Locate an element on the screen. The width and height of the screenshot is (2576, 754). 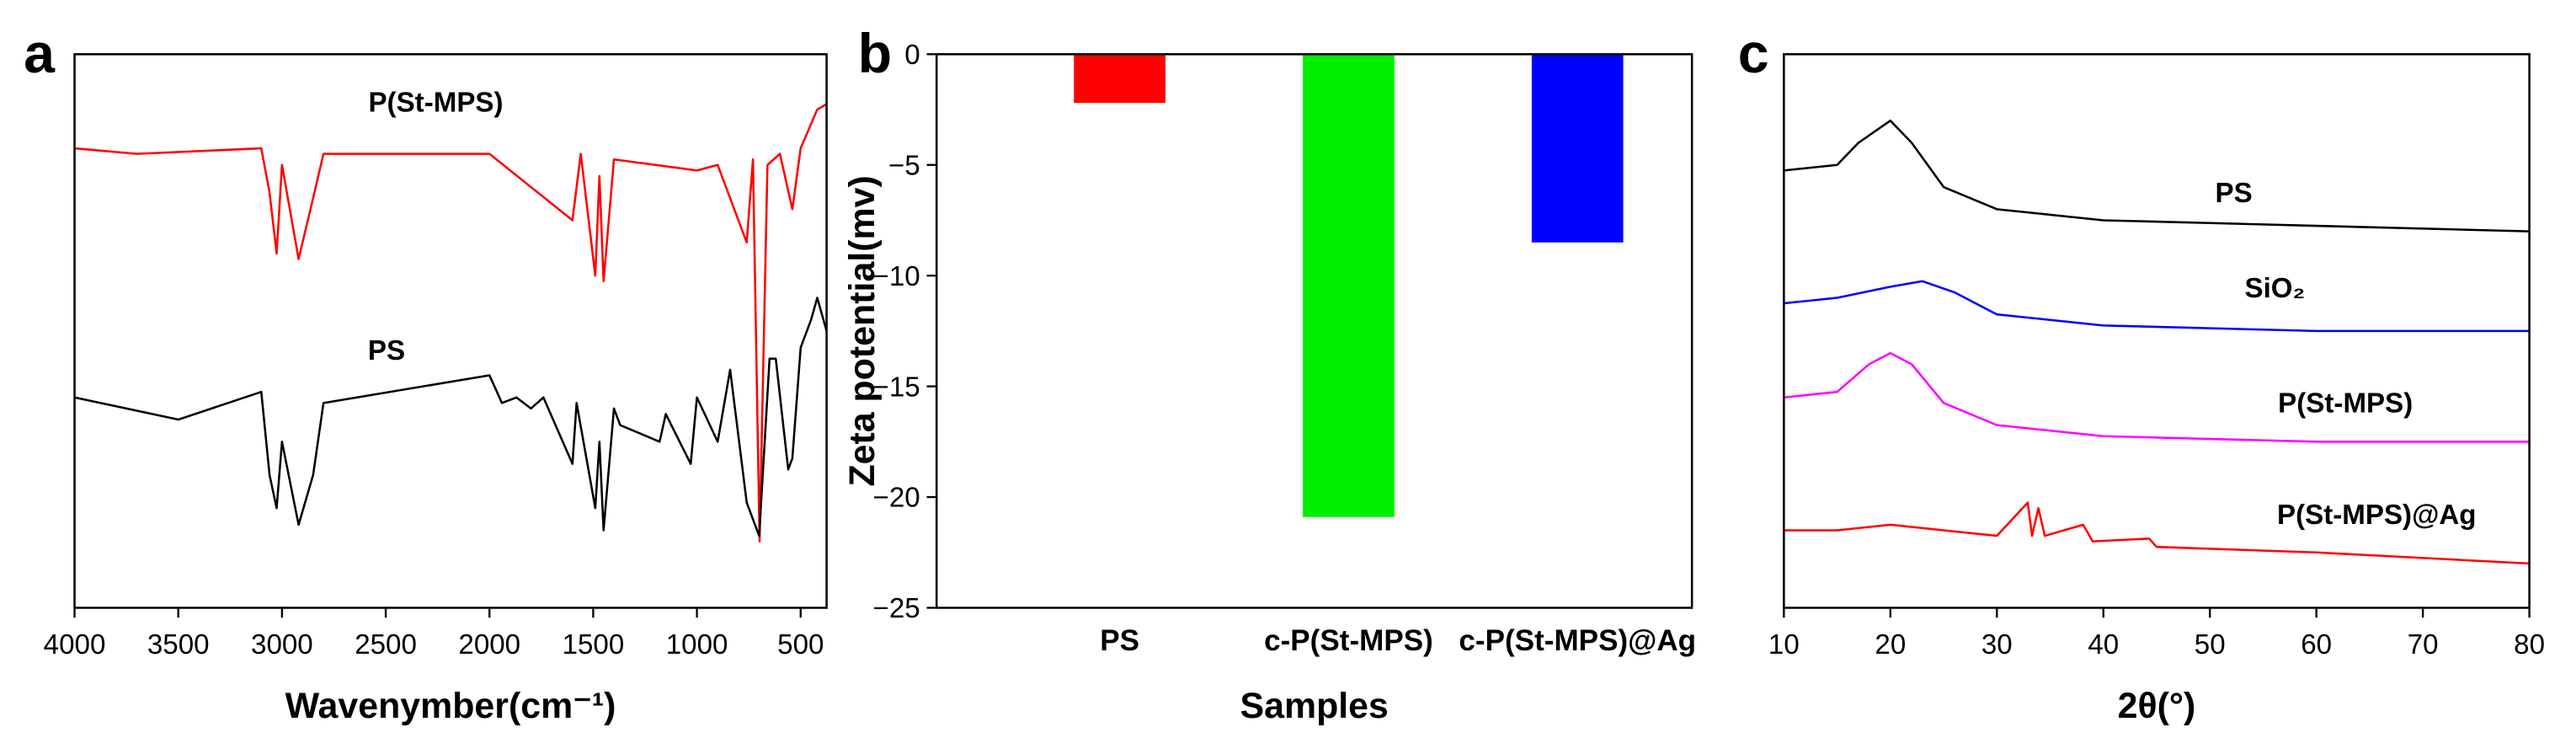
x-tick-label: 30 is located at coordinates (1997, 644).